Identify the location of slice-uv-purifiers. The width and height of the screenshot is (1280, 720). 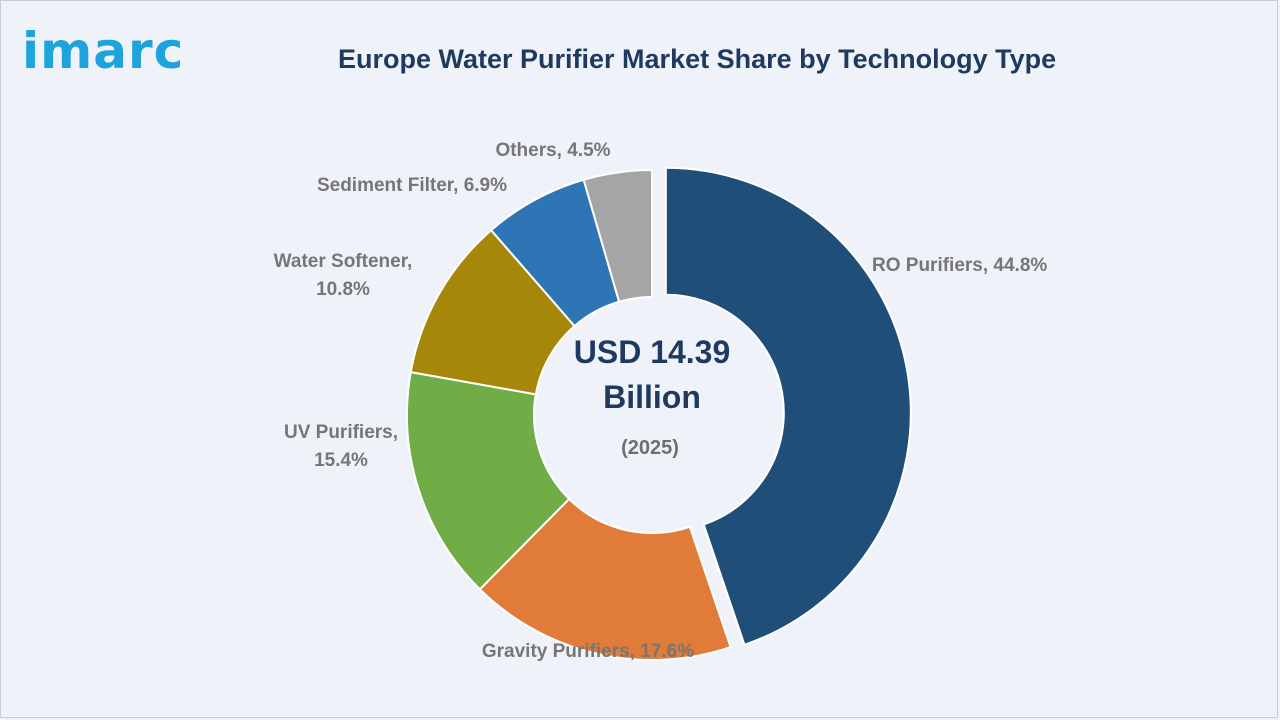
(488, 480).